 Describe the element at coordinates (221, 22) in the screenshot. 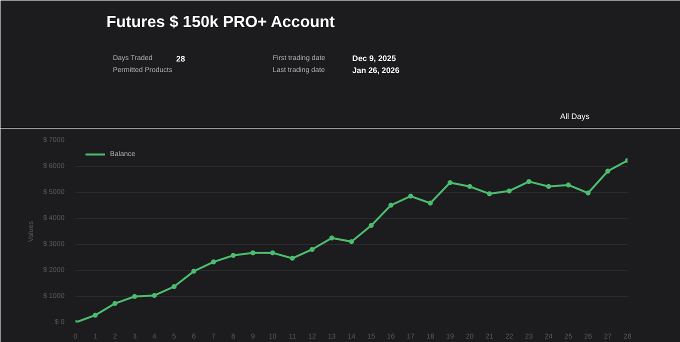

I see `chart-title: Futures $ 150k PRO+ Account` at that location.